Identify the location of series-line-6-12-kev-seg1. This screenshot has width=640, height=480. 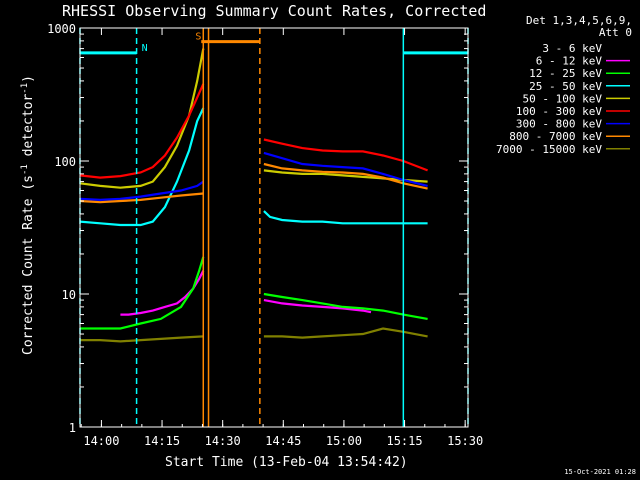
(317, 306).